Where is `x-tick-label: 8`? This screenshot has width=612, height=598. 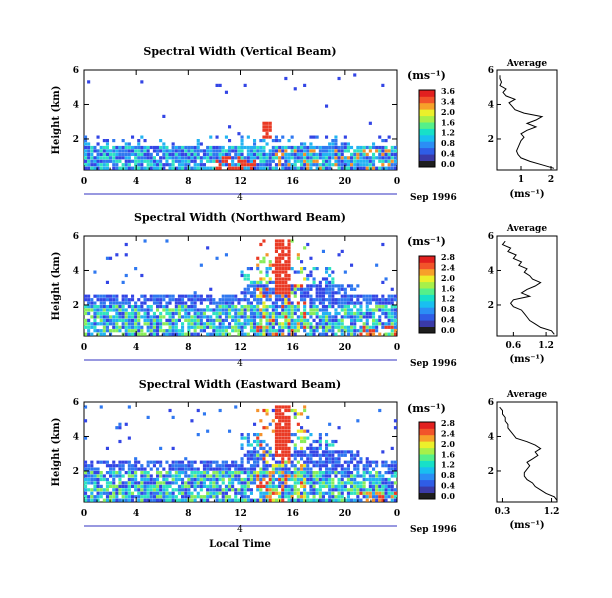 x-tick-label: 8 is located at coordinates (188, 348).